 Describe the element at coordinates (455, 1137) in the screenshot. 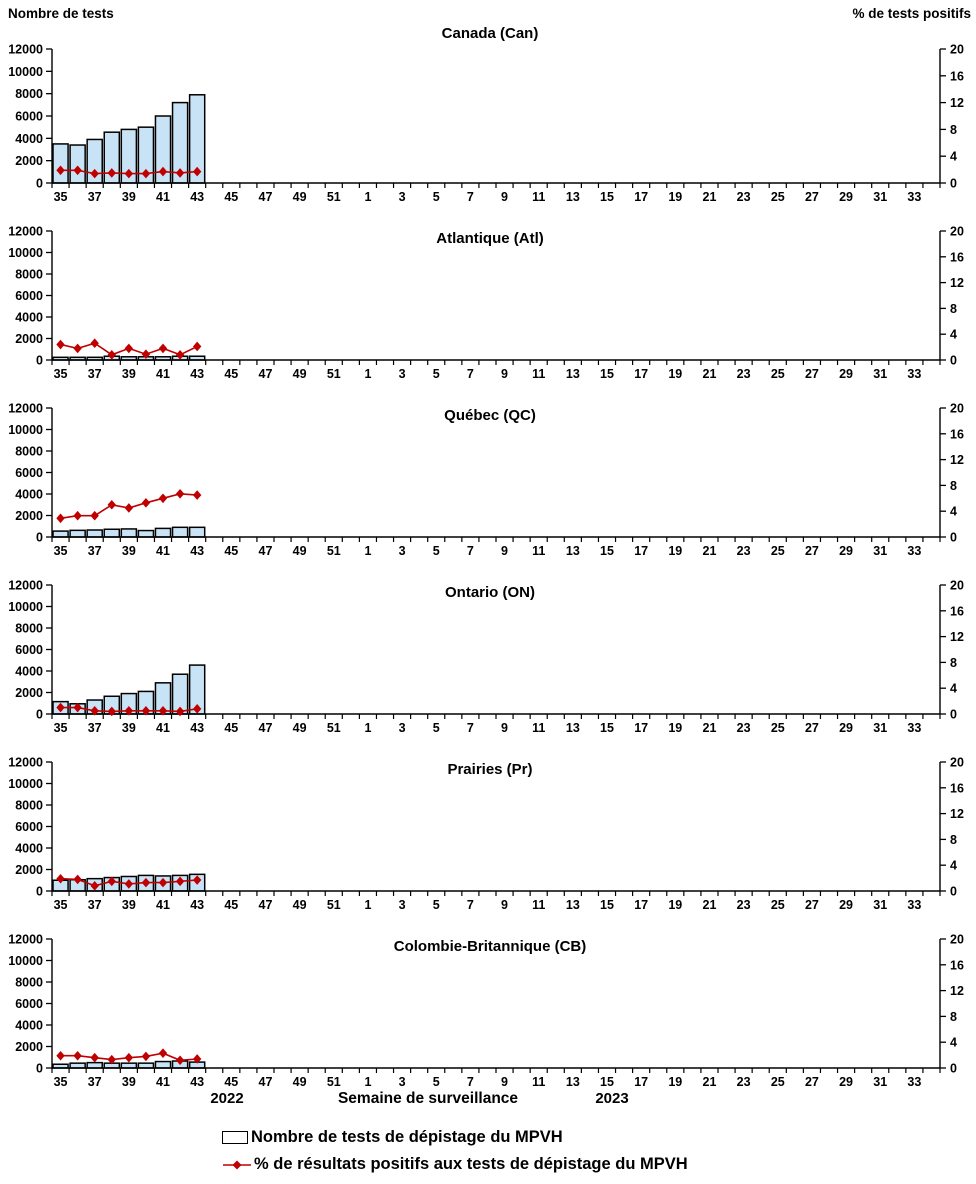

I see `legend-item-tests: Nombre de tests de dépistage du MPVH` at that location.